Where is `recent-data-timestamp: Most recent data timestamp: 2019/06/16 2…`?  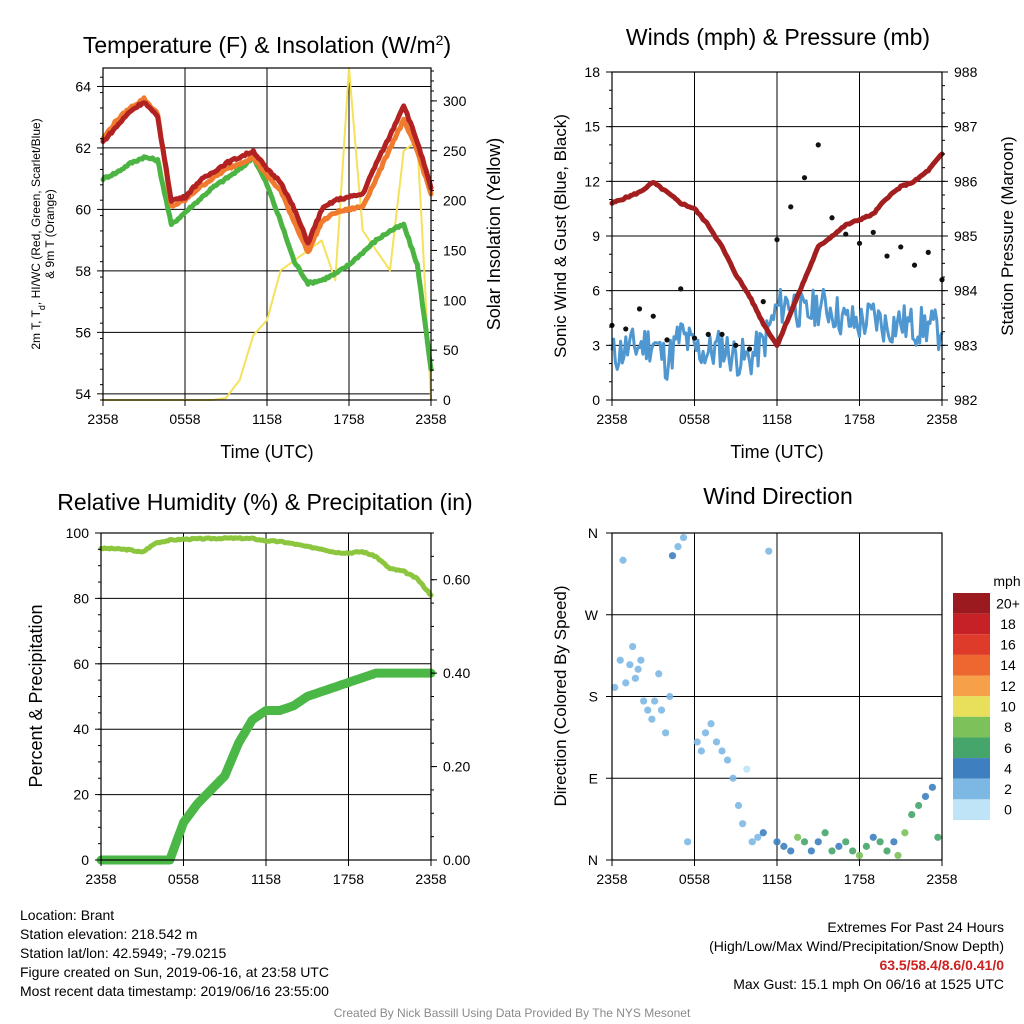
recent-data-timestamp: Most recent data timestamp: 2019/06/16 2… is located at coordinates (174, 991).